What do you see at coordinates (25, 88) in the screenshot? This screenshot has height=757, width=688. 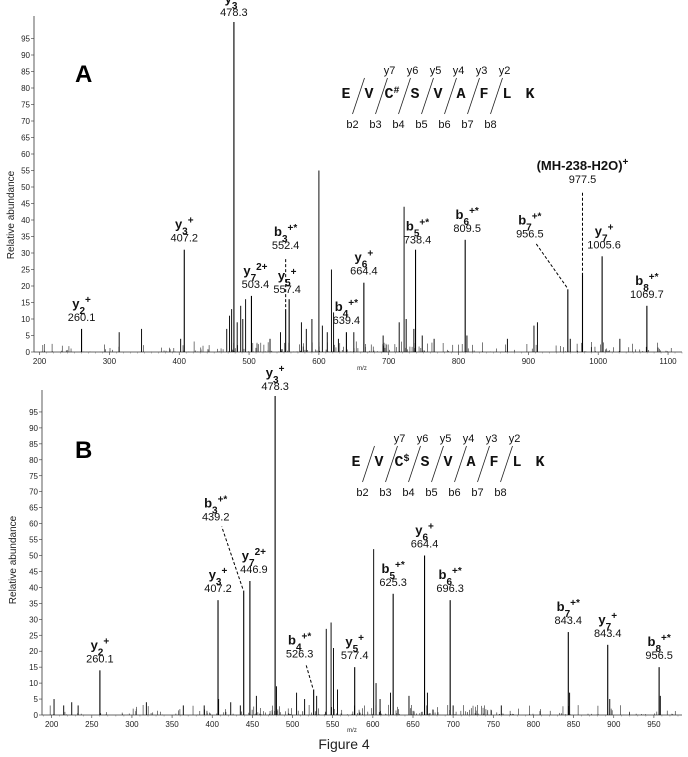 I see `y-tick-label: 80` at bounding box center [25, 88].